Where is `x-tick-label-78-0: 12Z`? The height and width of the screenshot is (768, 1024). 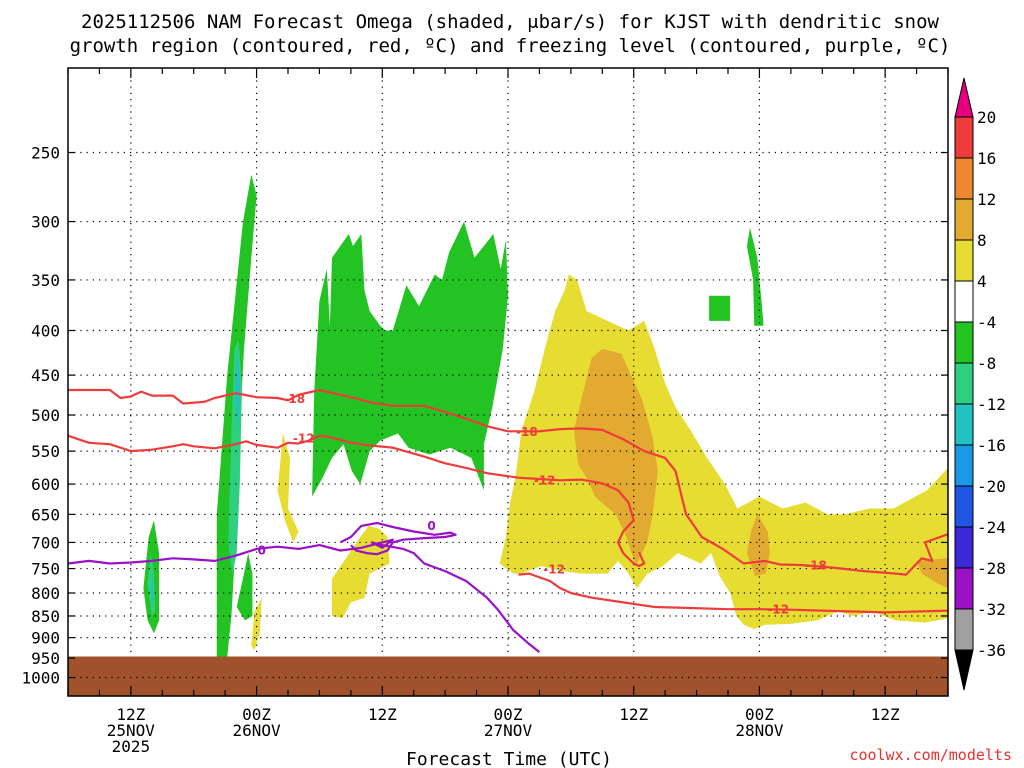
x-tick-label-78-0: 12Z is located at coordinates (885, 714).